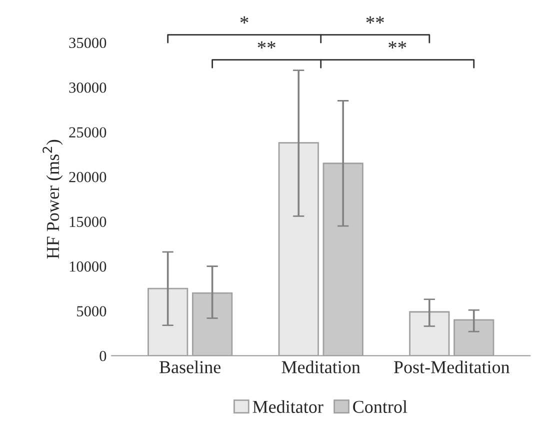 The image size is (558, 426). Describe the element at coordinates (87, 177) in the screenshot. I see `y-tick-label: 20000` at that location.